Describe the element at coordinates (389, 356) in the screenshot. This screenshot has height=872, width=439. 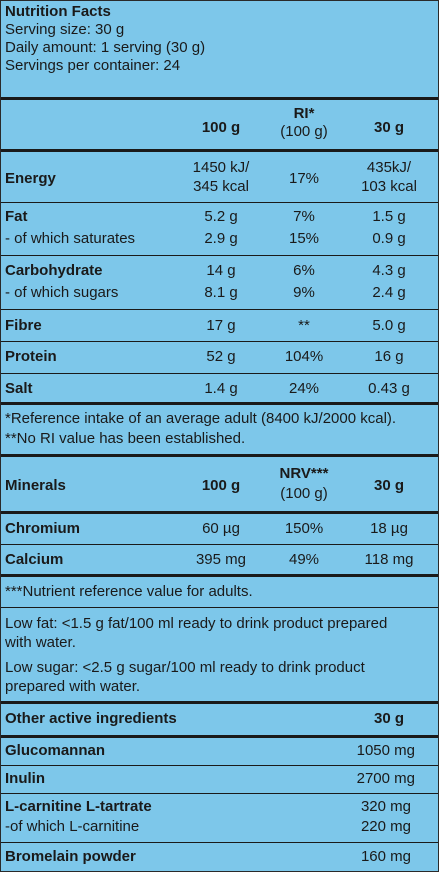
I see `protein-30g: 16 g` at that location.